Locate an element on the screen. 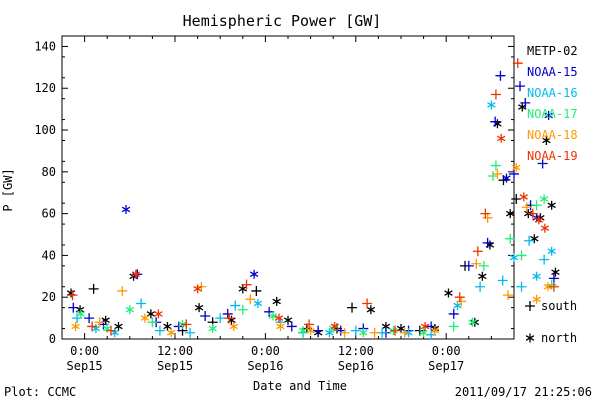 The image size is (600, 400). legend-entry: NOAA-18 is located at coordinates (552, 135).